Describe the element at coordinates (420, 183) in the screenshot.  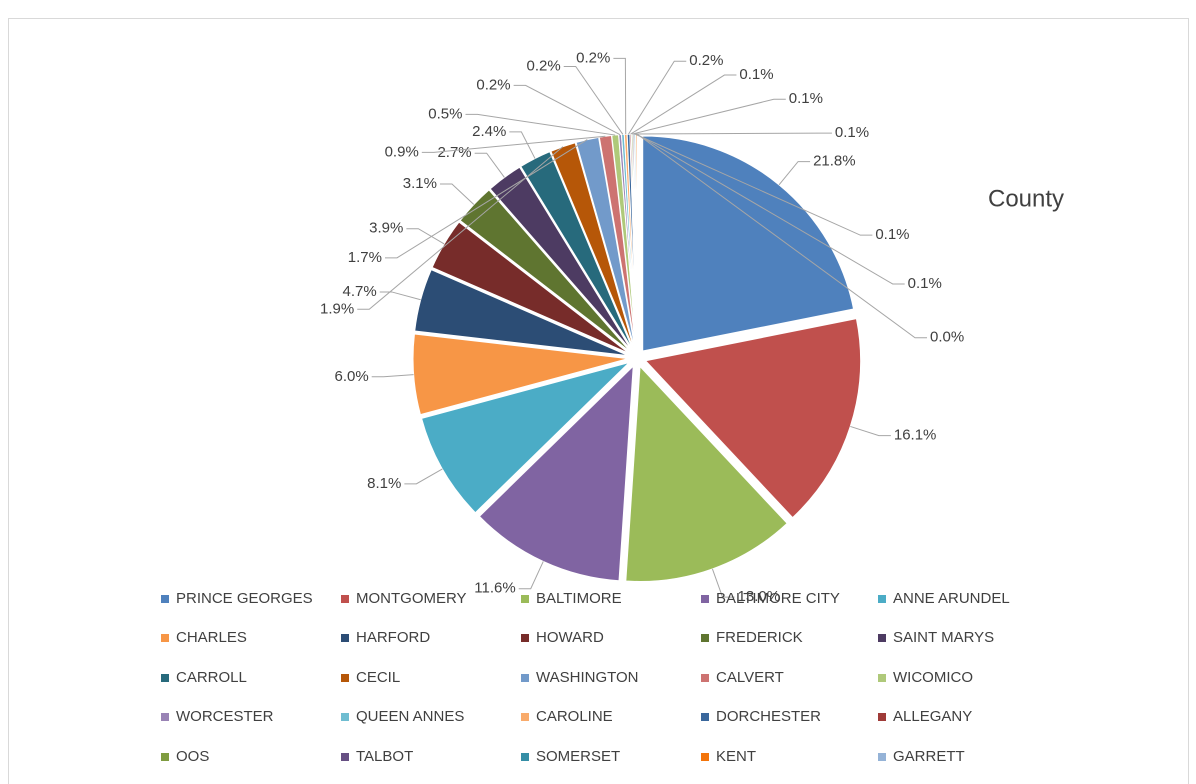
I see `data-label: 3.1%` at that location.